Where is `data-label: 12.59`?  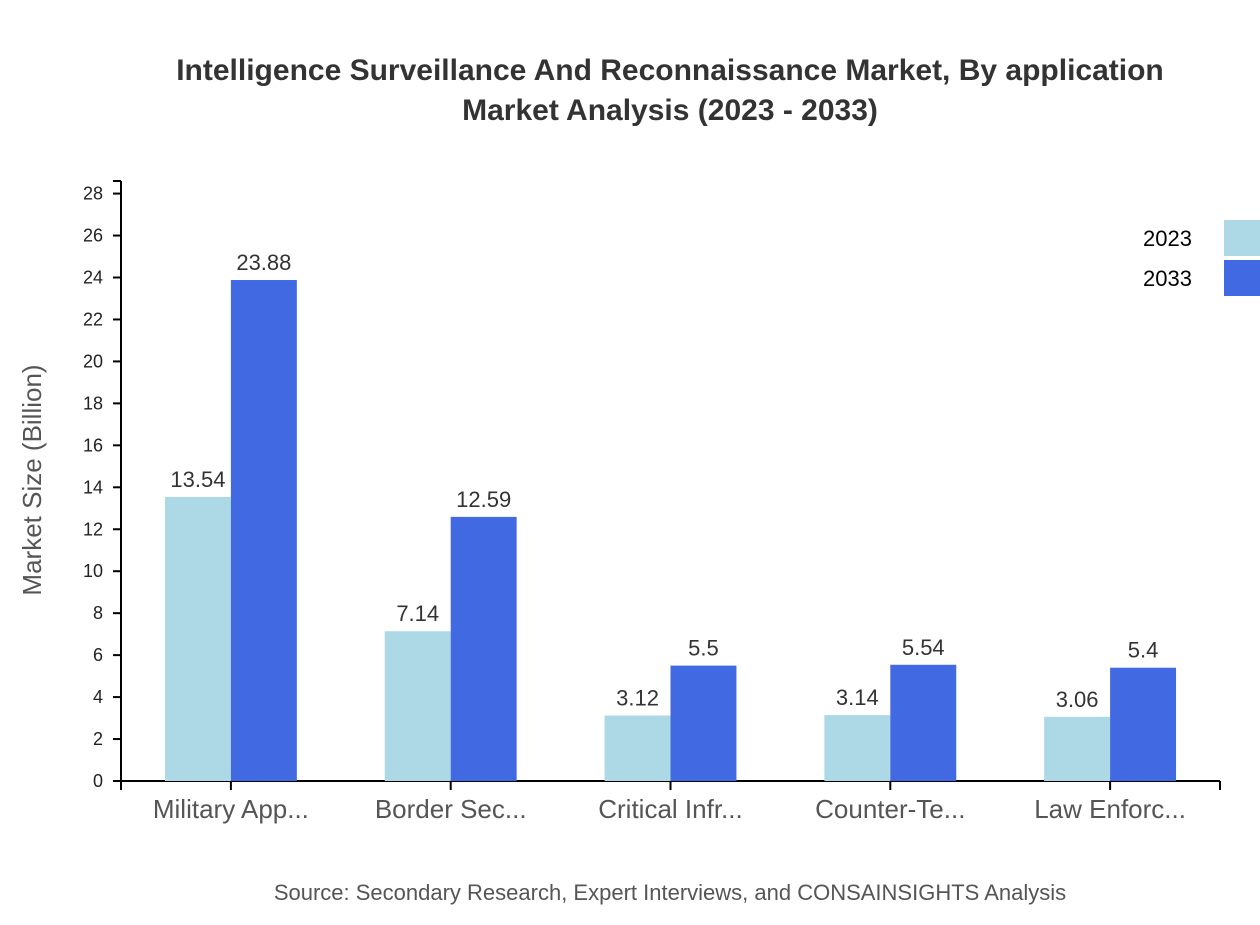
data-label: 12.59 is located at coordinates (483, 499).